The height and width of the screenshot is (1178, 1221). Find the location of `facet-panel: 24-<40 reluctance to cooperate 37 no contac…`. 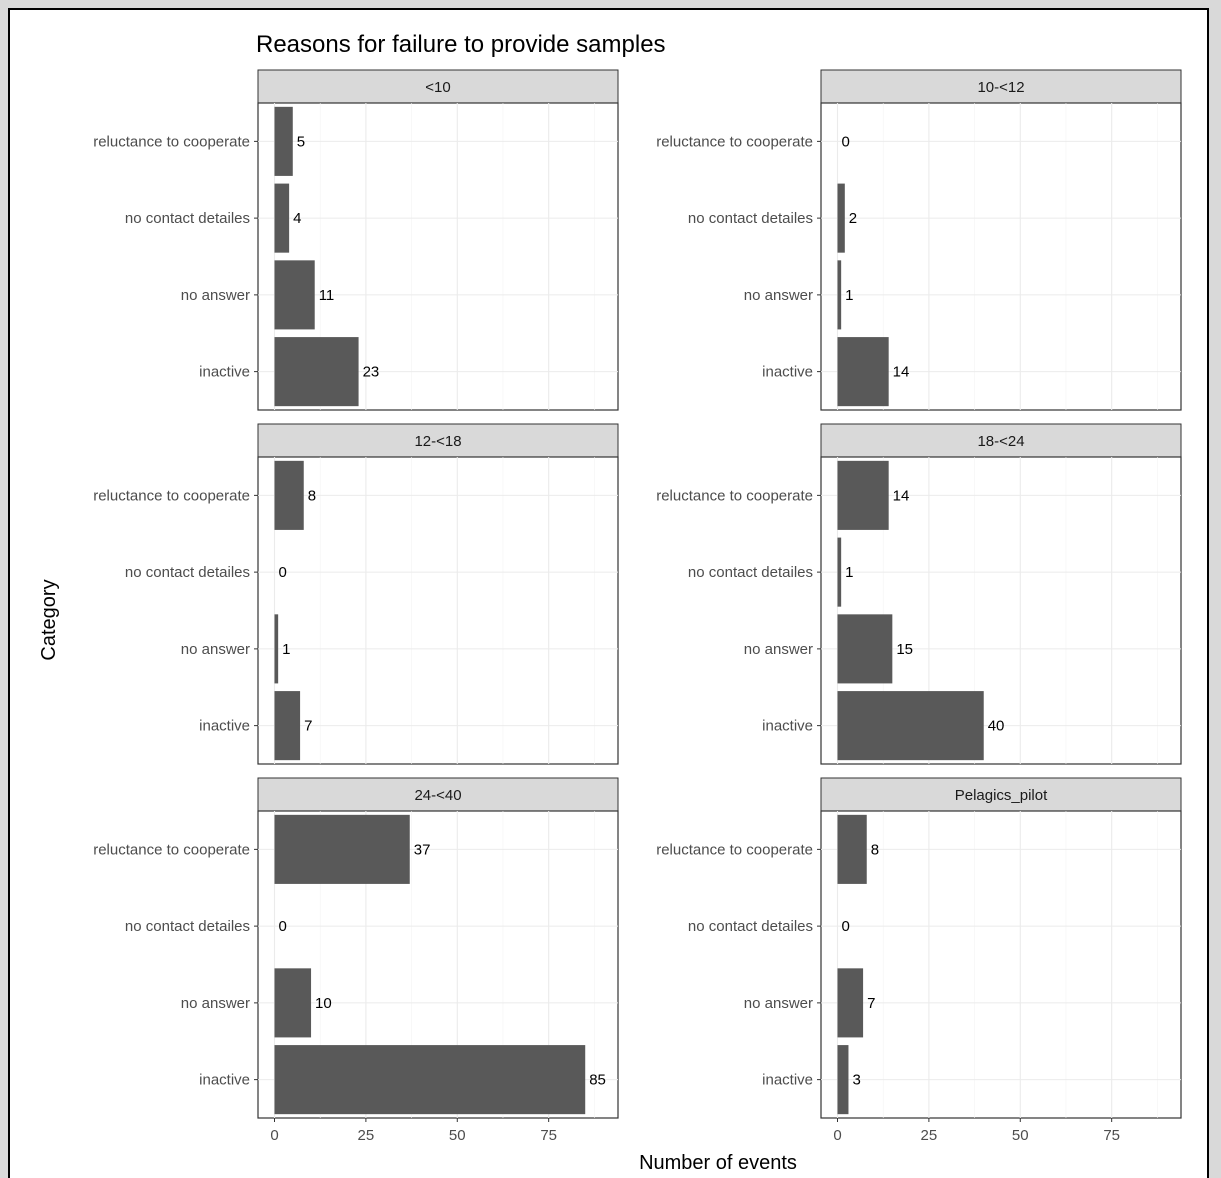

facet-panel: 24-<40 reluctance to cooperate 37 no contac… is located at coordinates (356, 960).